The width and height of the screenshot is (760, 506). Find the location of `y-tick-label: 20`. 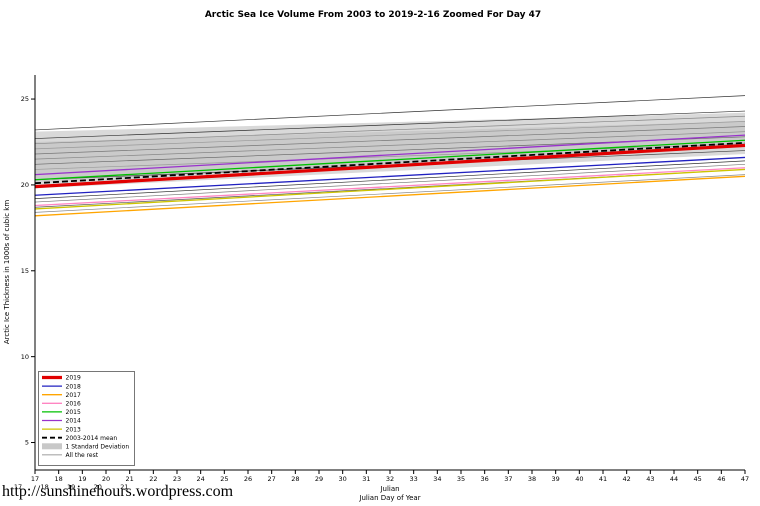

y-tick-label: 20 is located at coordinates (25, 185).